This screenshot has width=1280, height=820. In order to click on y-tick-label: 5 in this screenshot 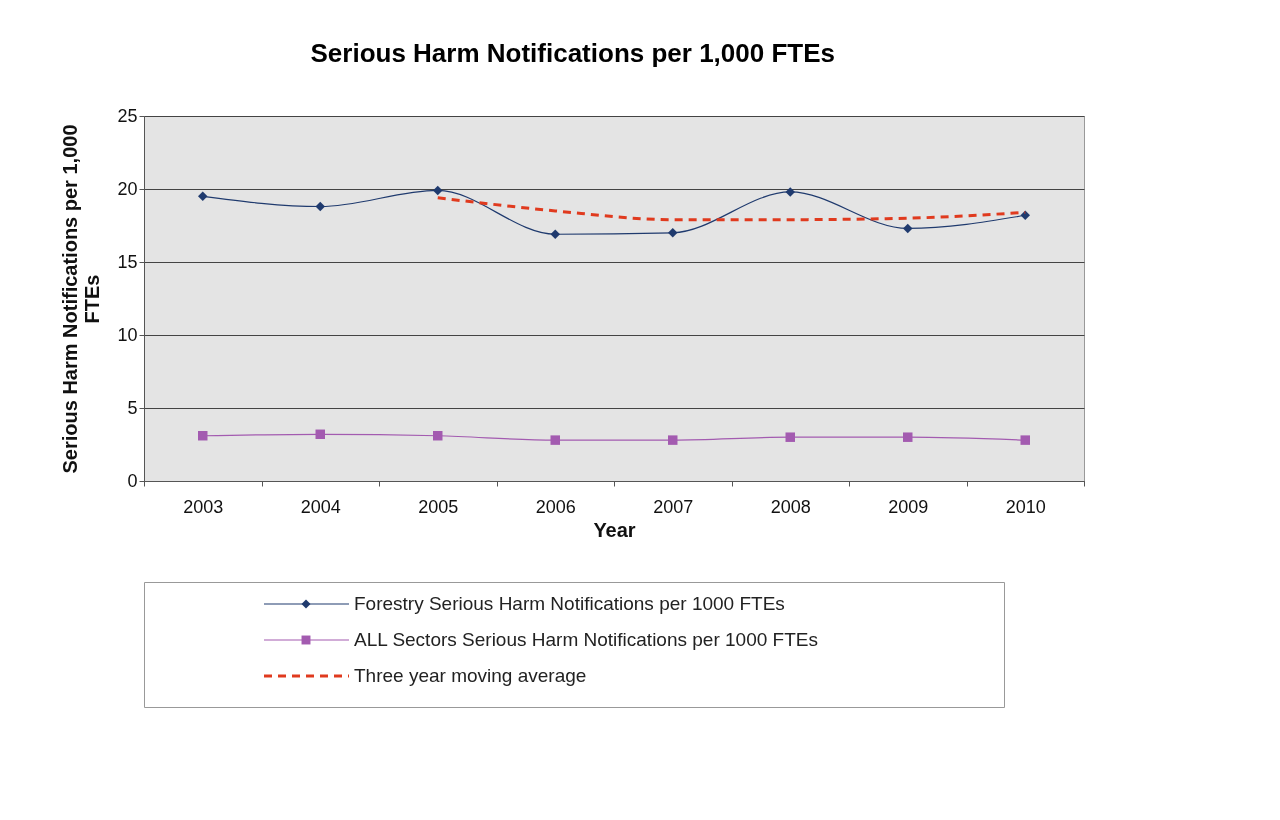, I will do `click(132, 407)`.